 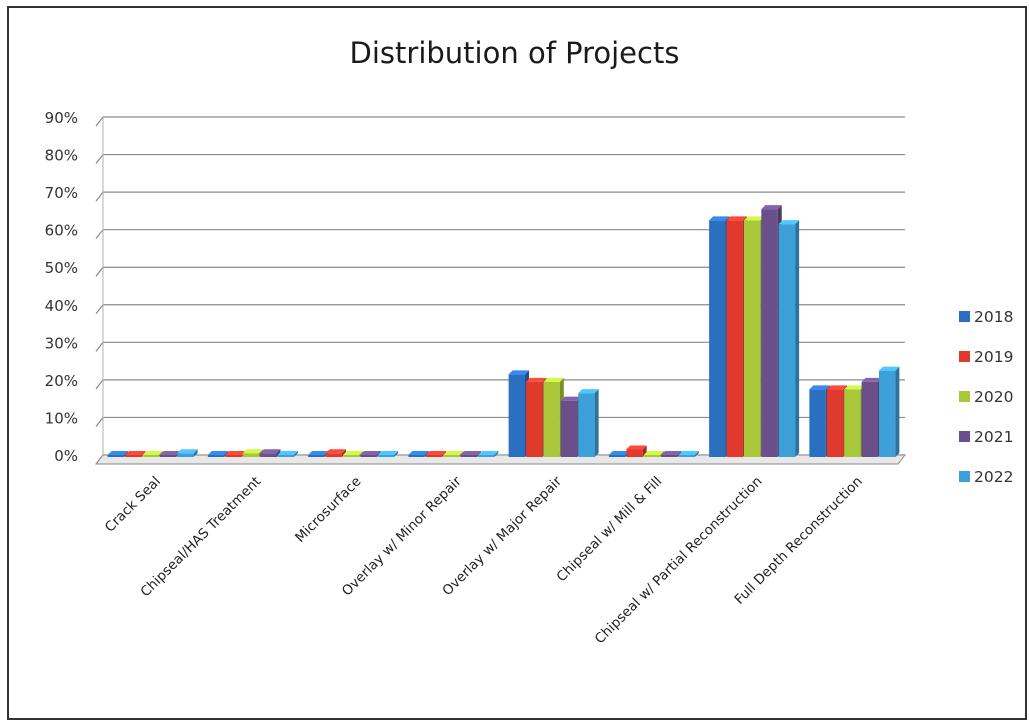 I want to click on legend: 2018 2019 2020 2021 2022, so click(x=986, y=397).